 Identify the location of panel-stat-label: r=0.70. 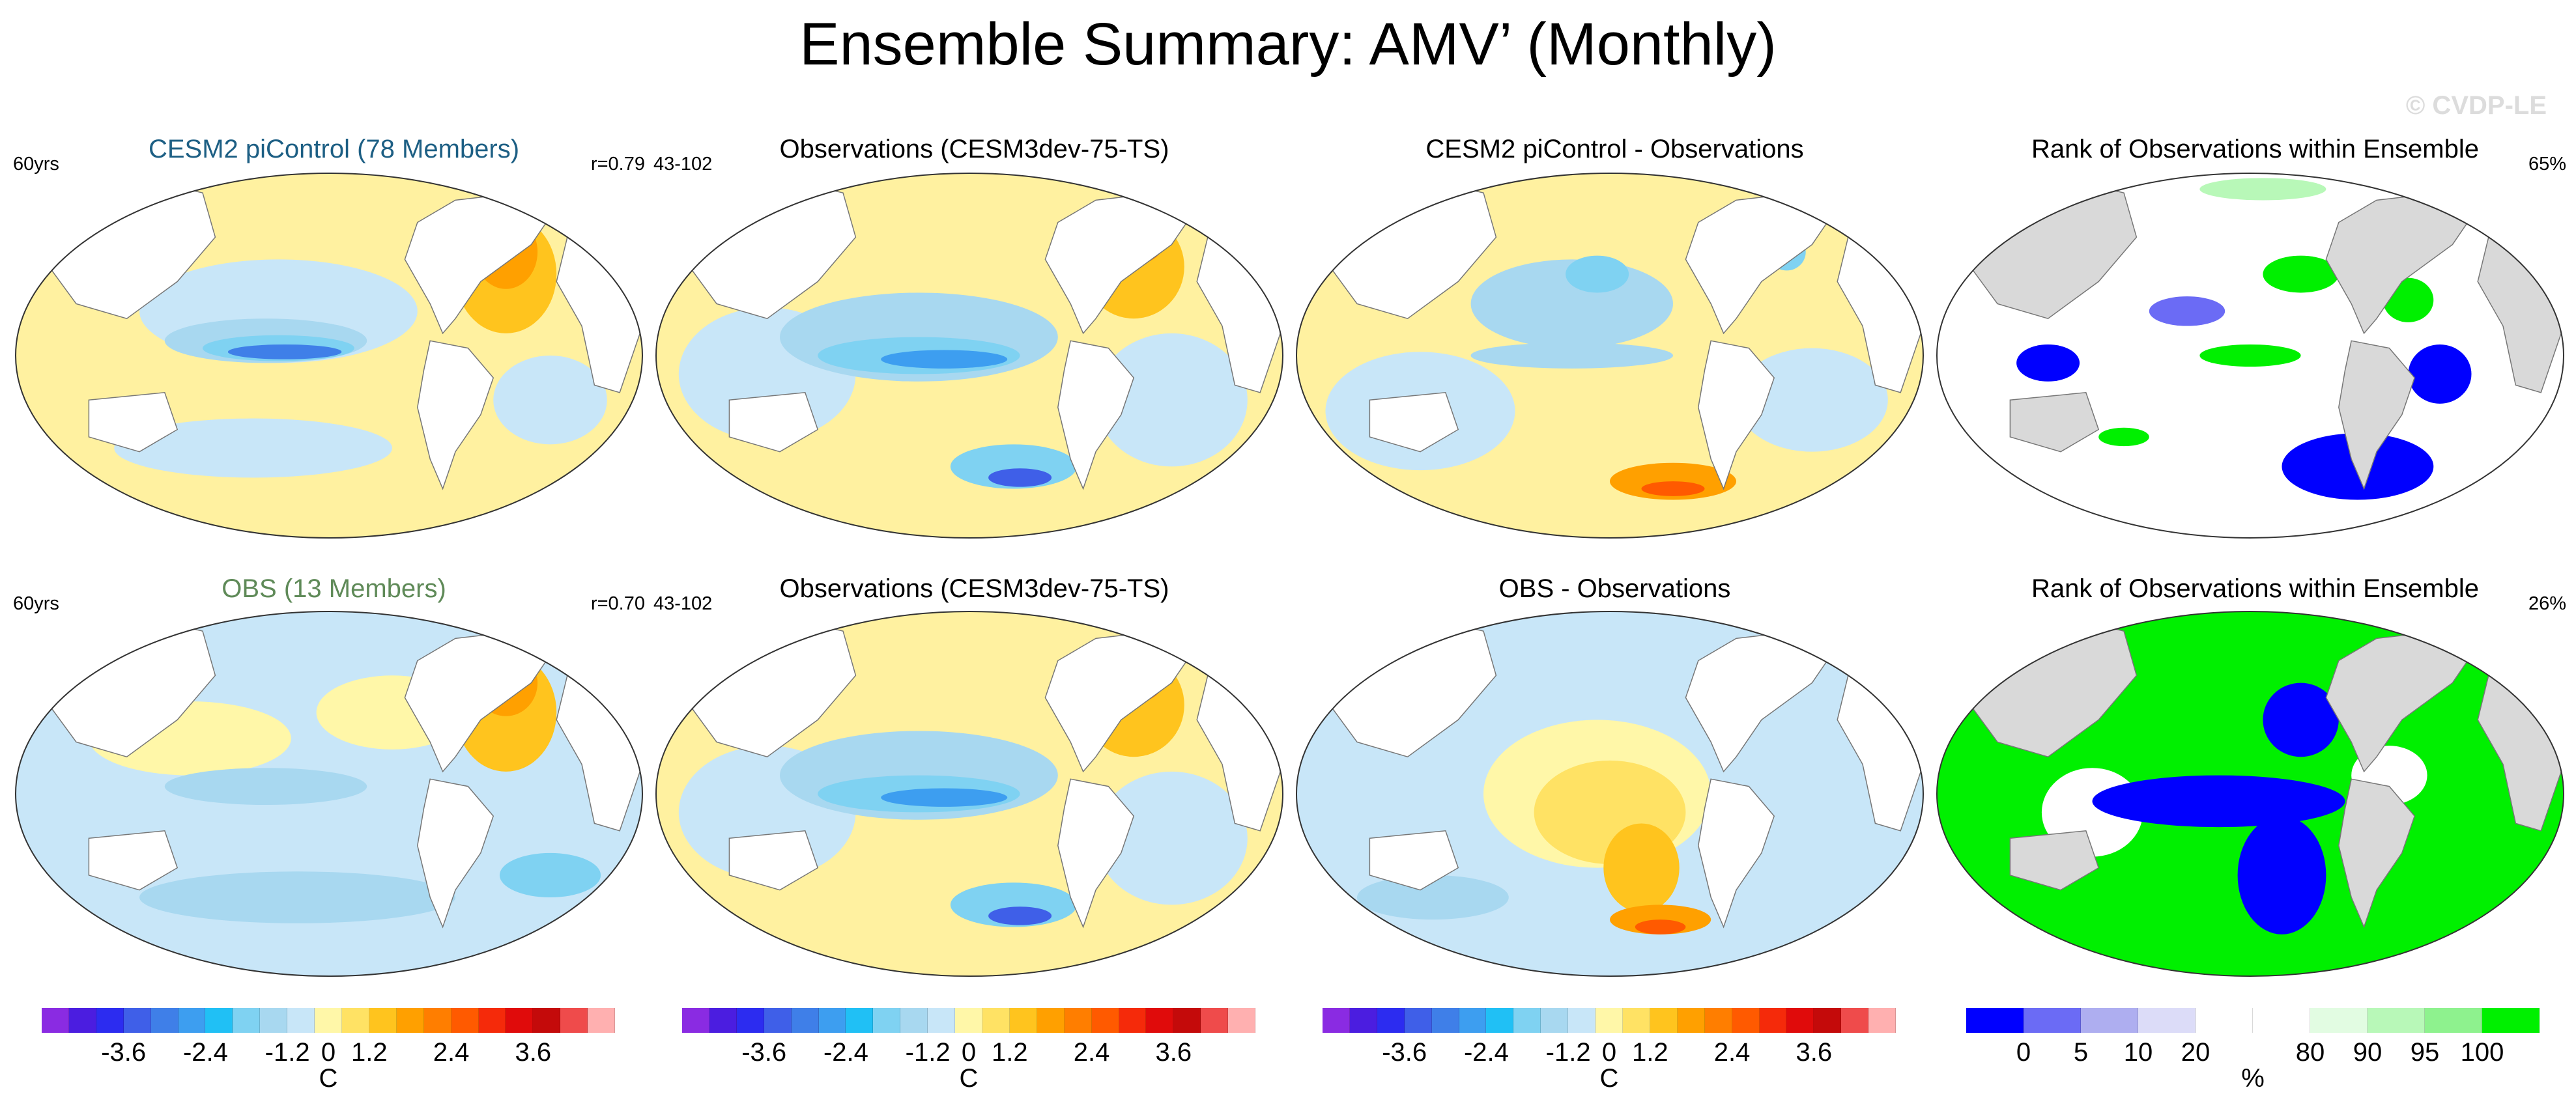
(618, 604).